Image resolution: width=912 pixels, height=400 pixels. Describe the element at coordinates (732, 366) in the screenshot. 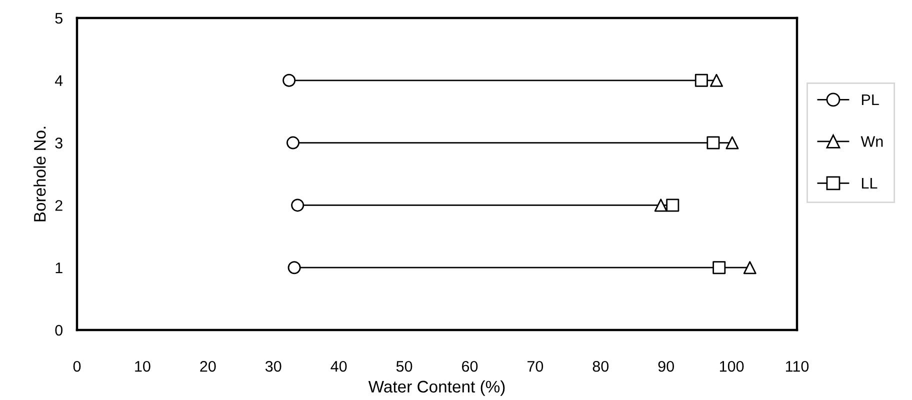

I see `x-tick-label: 100` at that location.